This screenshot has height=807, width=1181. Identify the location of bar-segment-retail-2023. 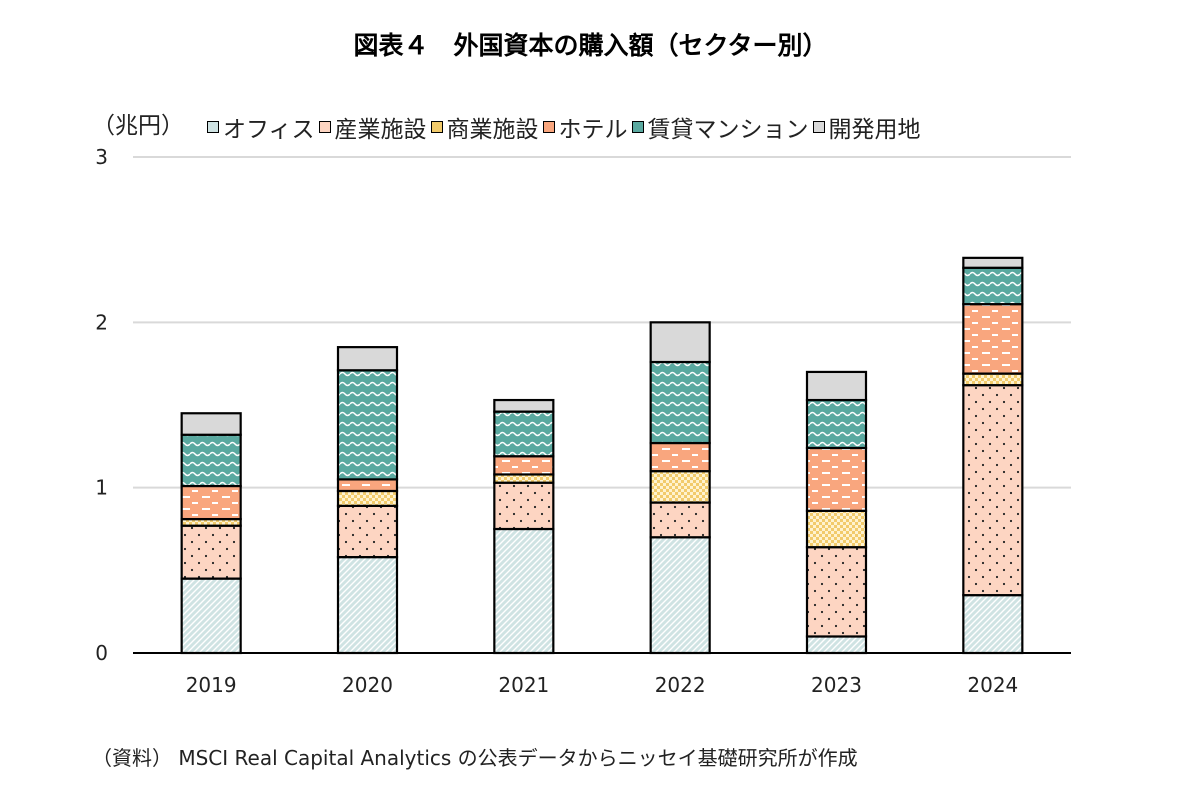
(836, 529).